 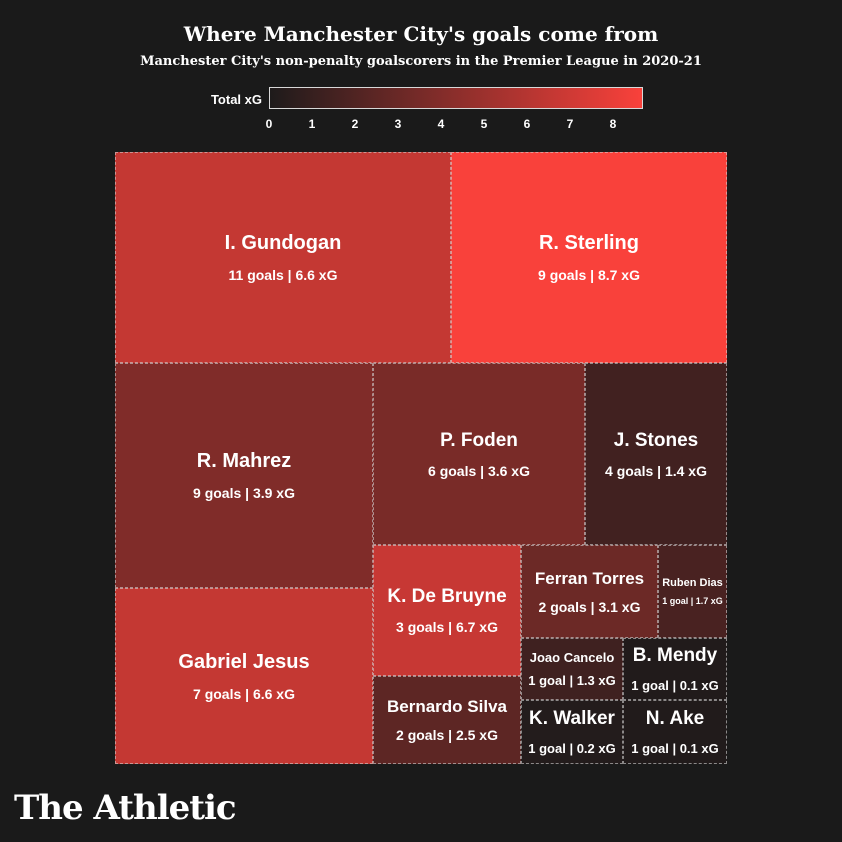 I want to click on legend-tick-label: 6, so click(x=527, y=124).